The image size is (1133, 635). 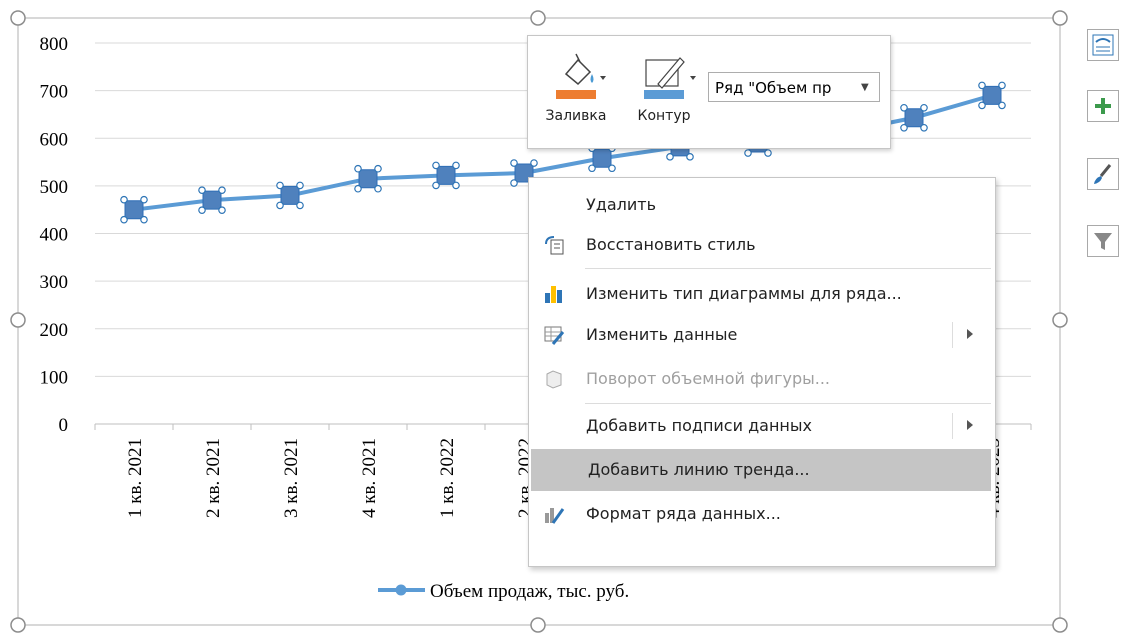 I want to click on x-tick-label: 1 кв. 2021, so click(x=135, y=478).